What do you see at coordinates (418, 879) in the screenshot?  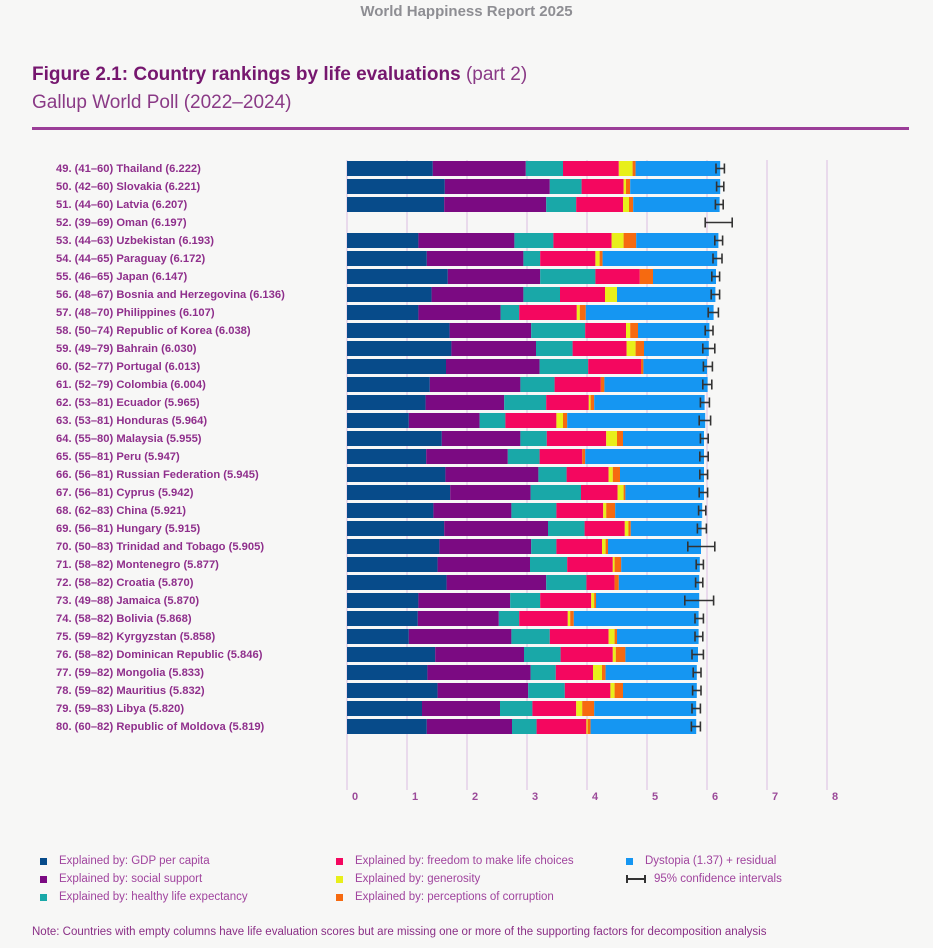 I see `legend-label: Explained by: generosity` at bounding box center [418, 879].